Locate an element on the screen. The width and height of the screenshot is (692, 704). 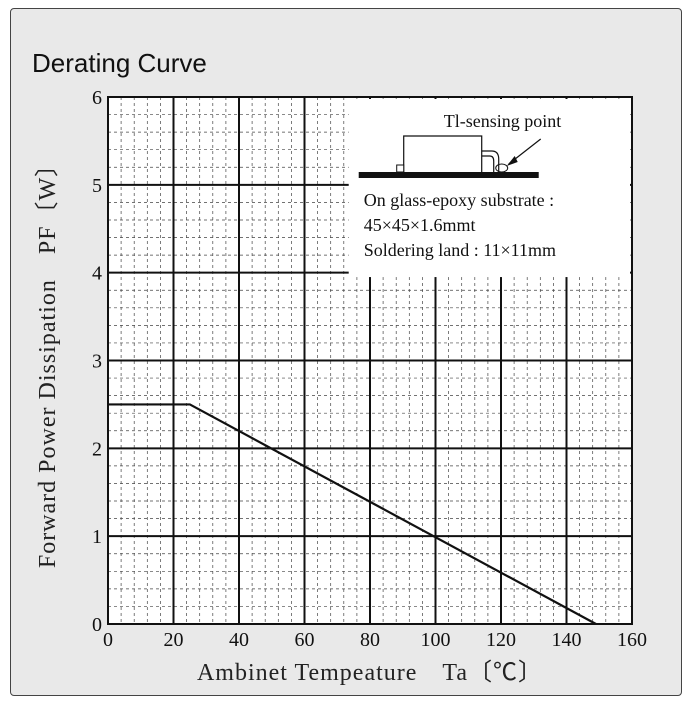
y-tick-label: 2 is located at coordinates (97, 449).